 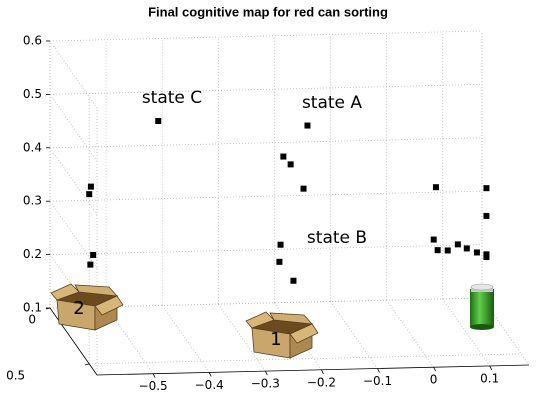 I want to click on can-icon, so click(x=482, y=306).